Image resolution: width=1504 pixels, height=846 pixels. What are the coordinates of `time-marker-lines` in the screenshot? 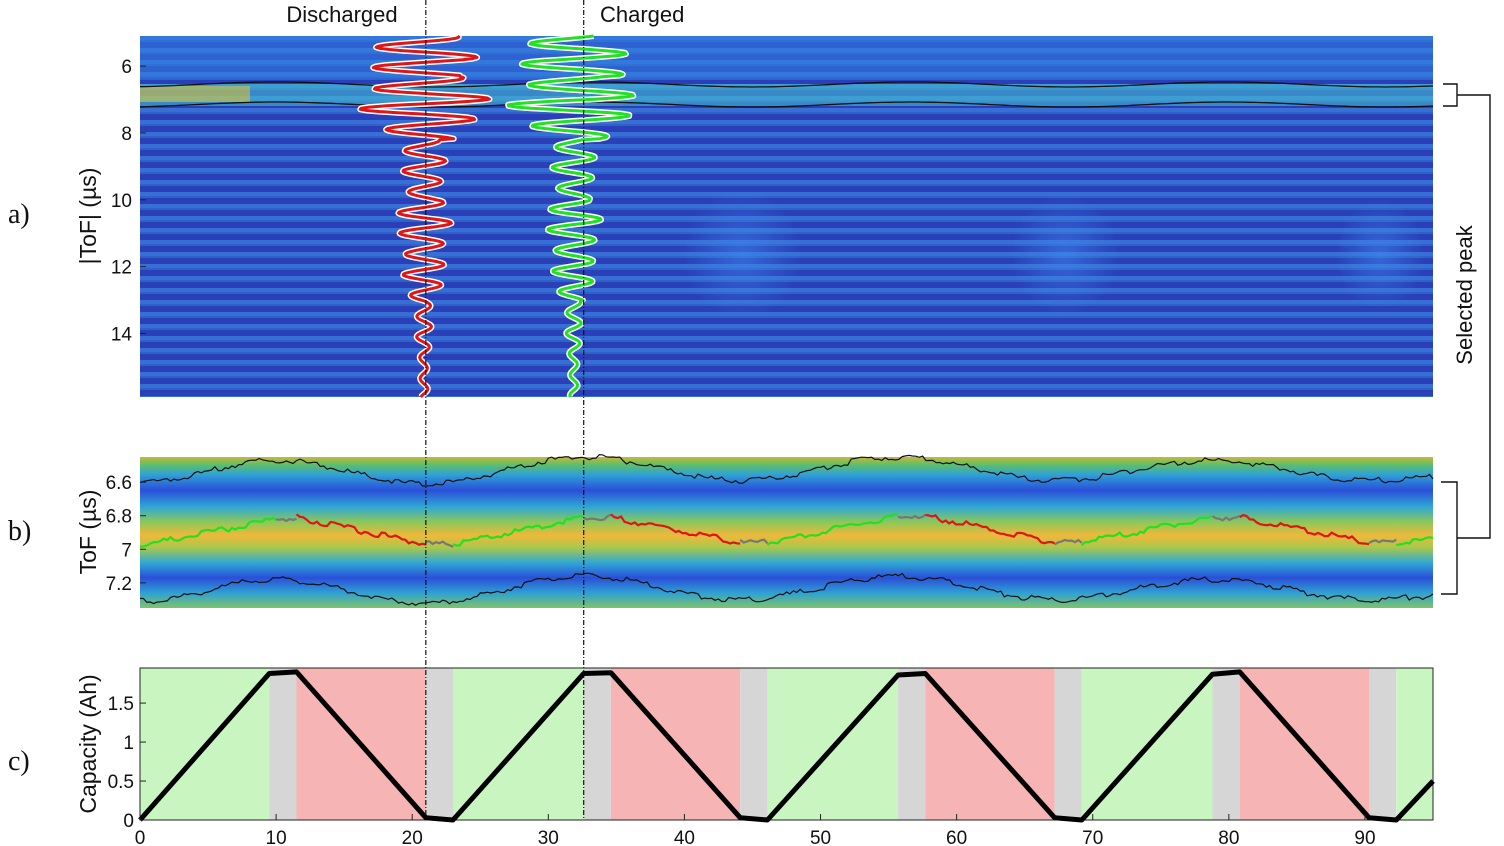 It's located at (505, 410).